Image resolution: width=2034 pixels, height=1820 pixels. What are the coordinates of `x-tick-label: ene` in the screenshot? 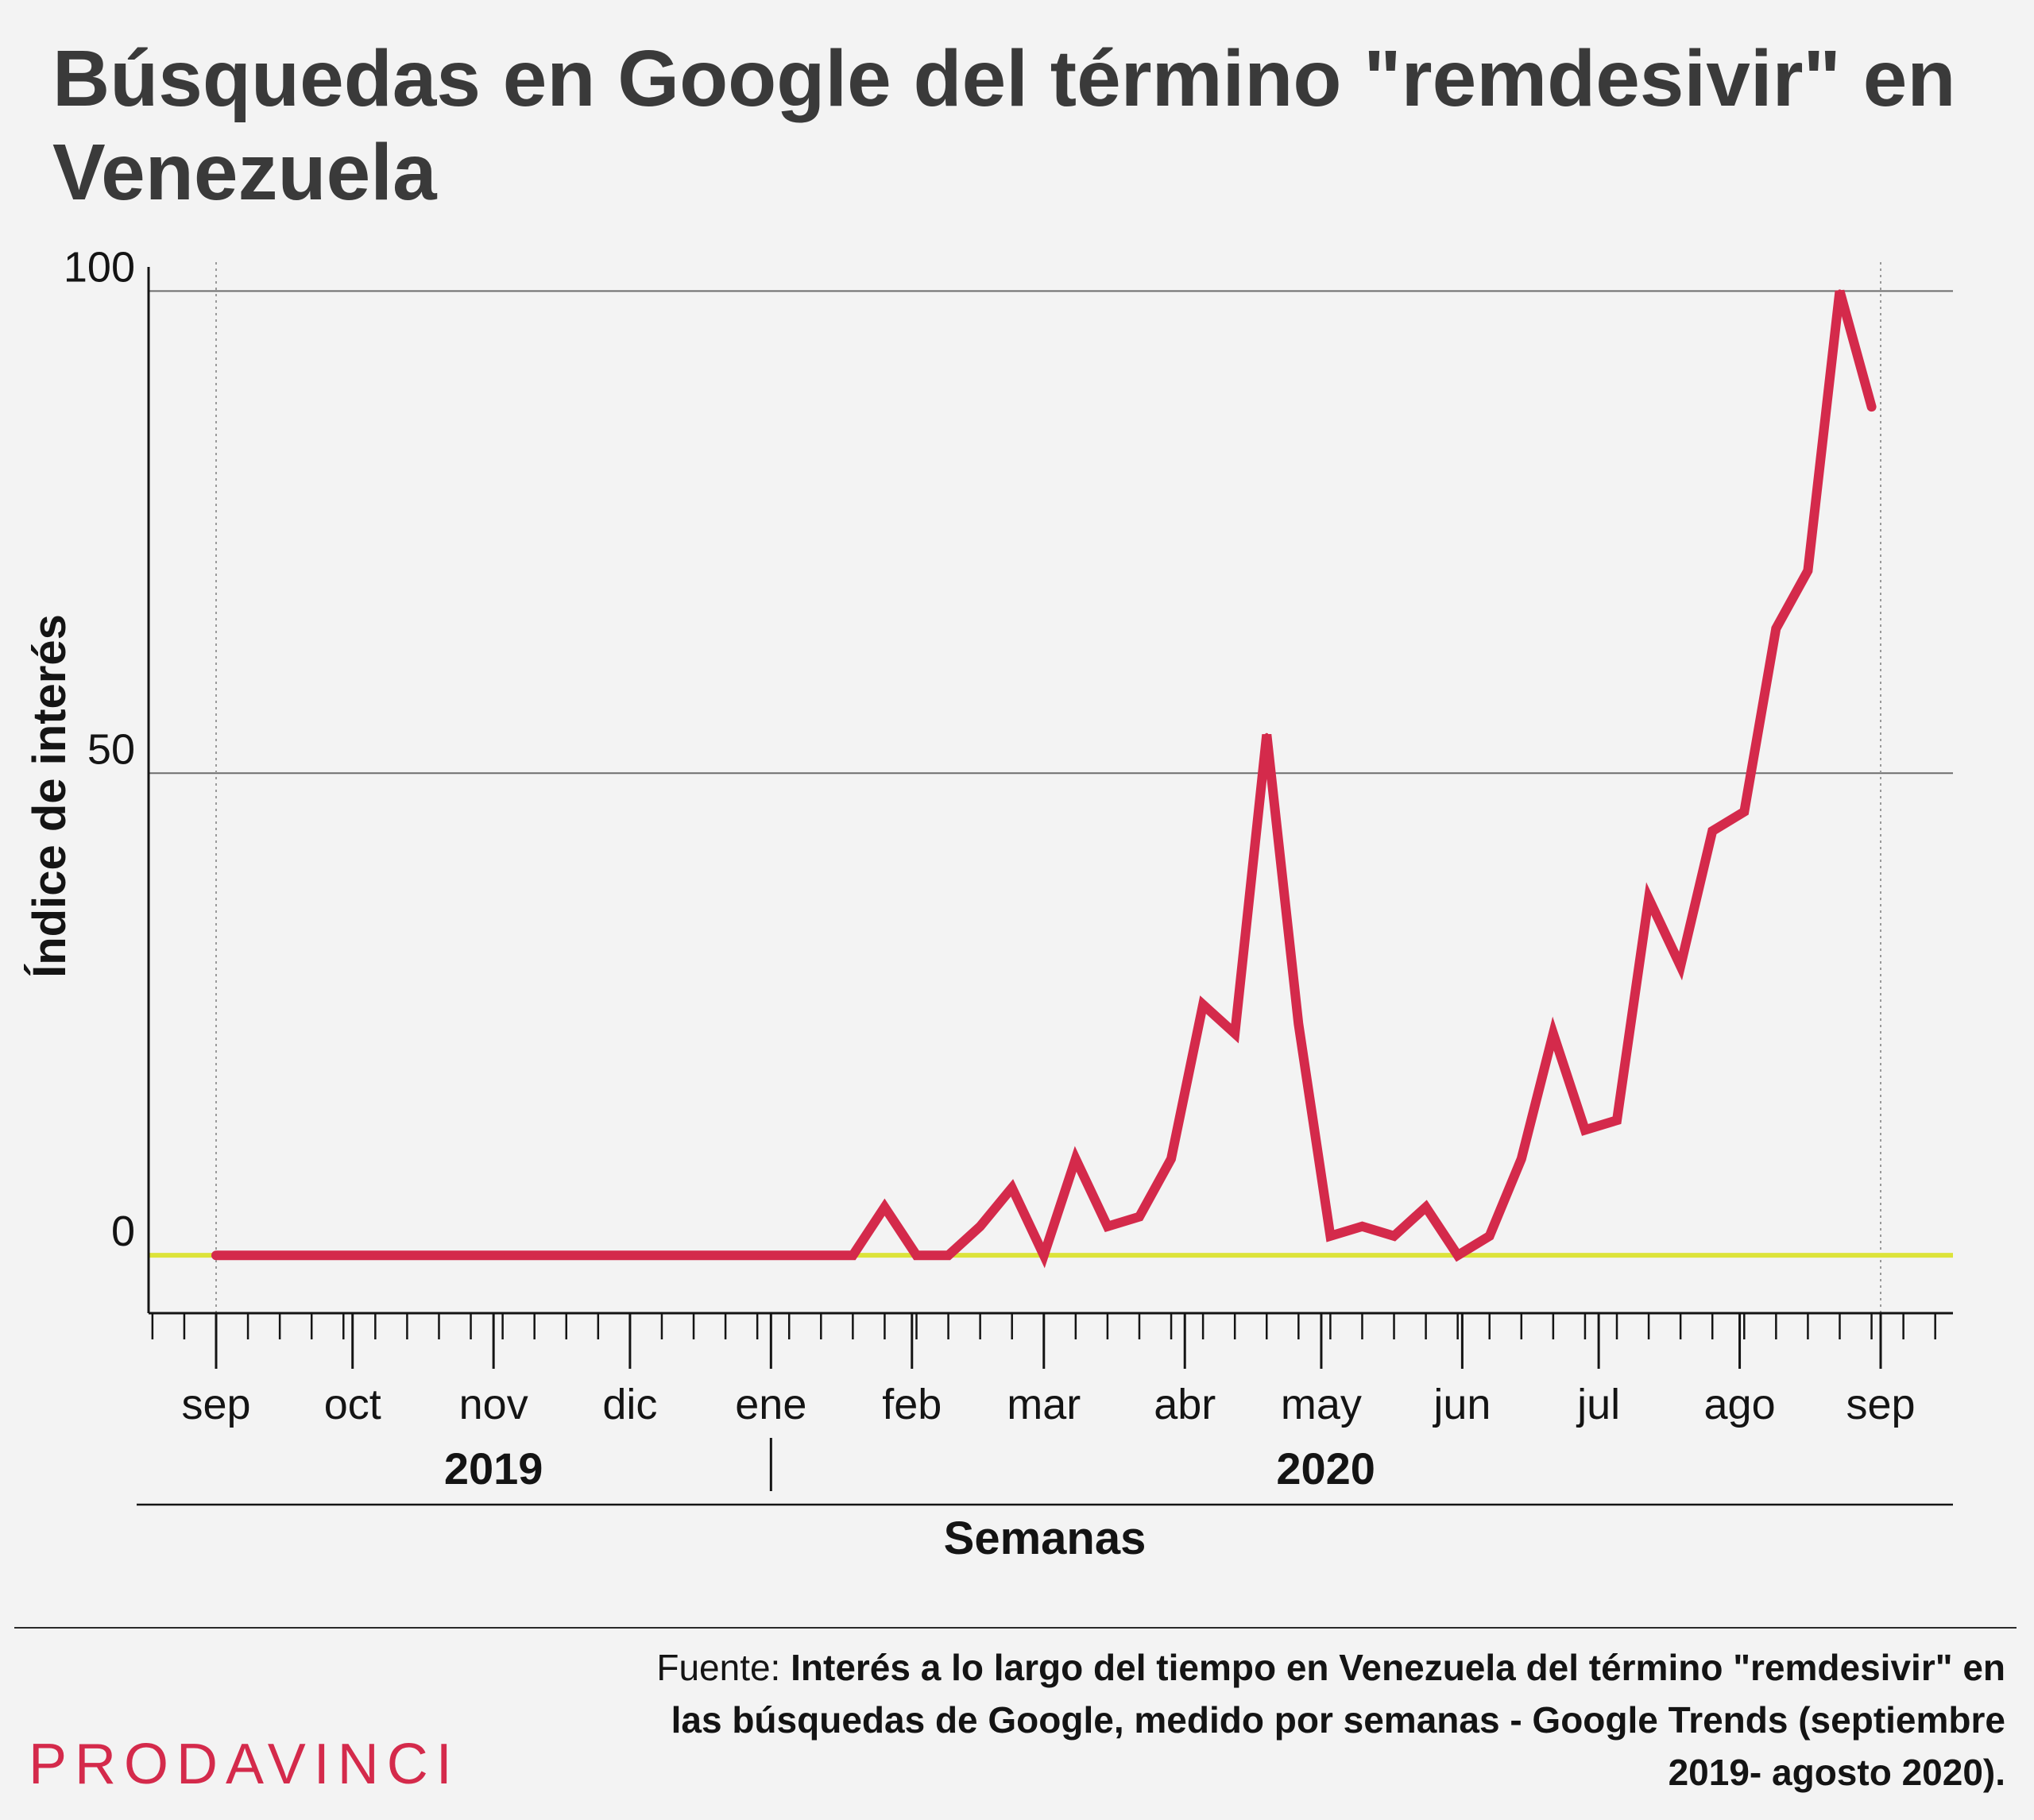 It's located at (770, 1404).